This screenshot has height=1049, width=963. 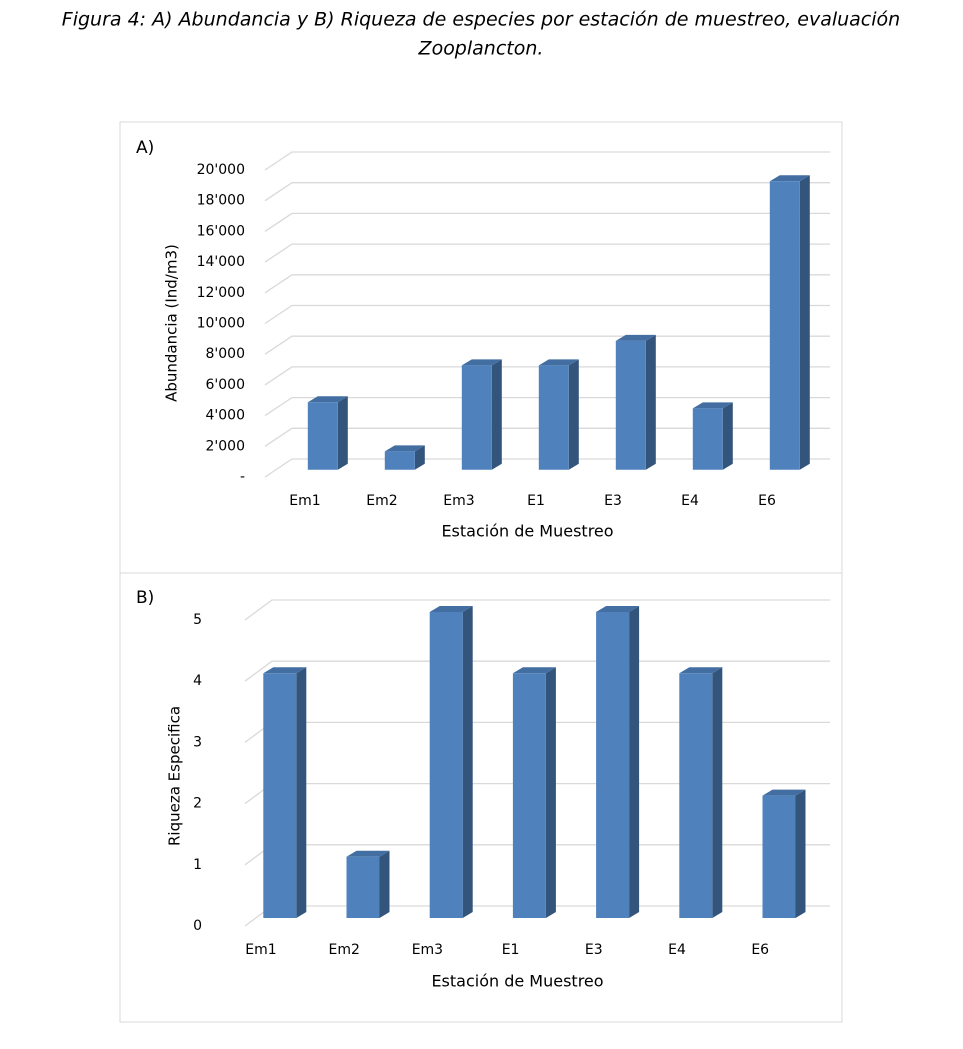 What do you see at coordinates (197, 620) in the screenshot?
I see `y-tick-label: 5` at bounding box center [197, 620].